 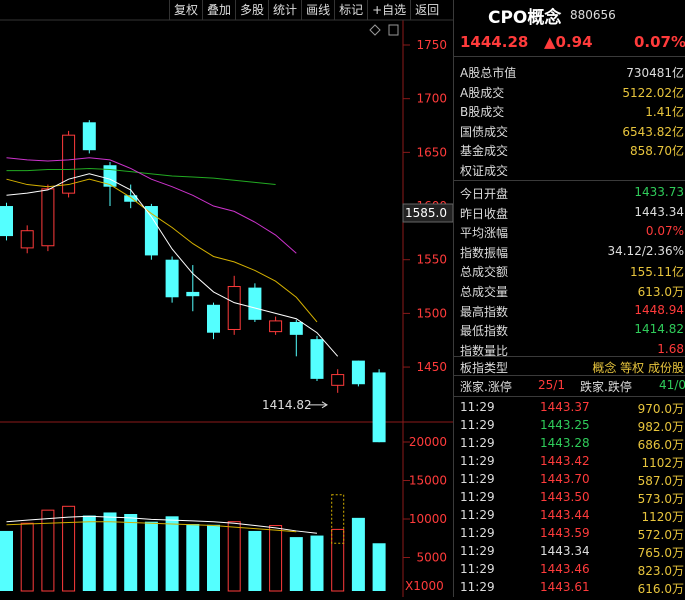 What do you see at coordinates (317, 10) in the screenshot?
I see `toolbar-button-4: 画线` at bounding box center [317, 10].